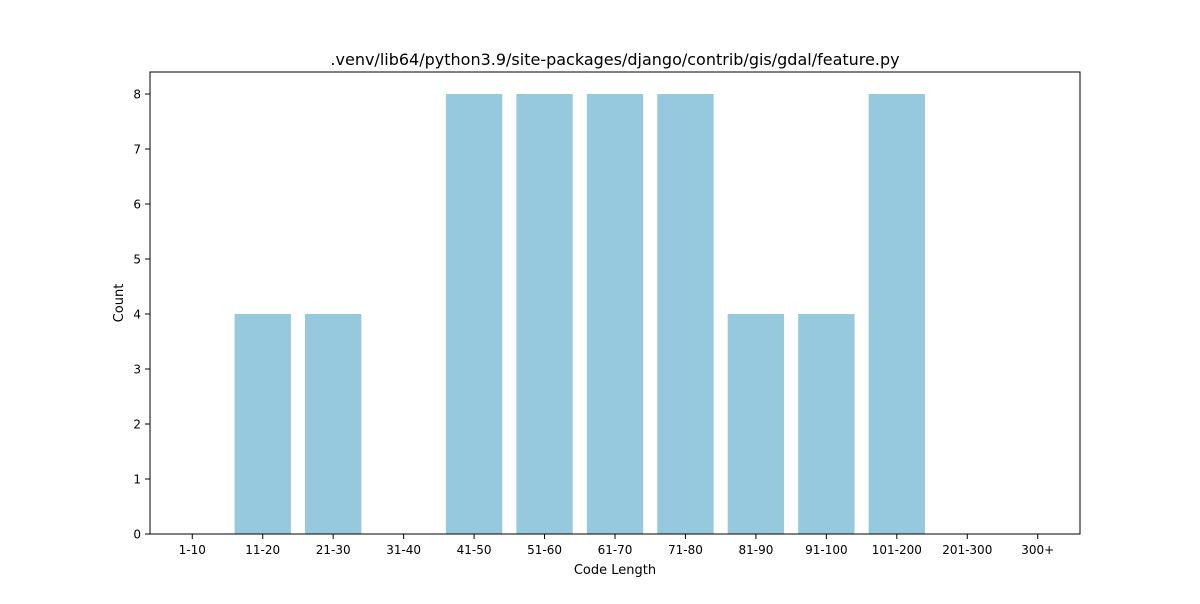 Image resolution: width=1200 pixels, height=604 pixels. Describe the element at coordinates (137, 370) in the screenshot. I see `y-tick-label-3: 3` at that location.